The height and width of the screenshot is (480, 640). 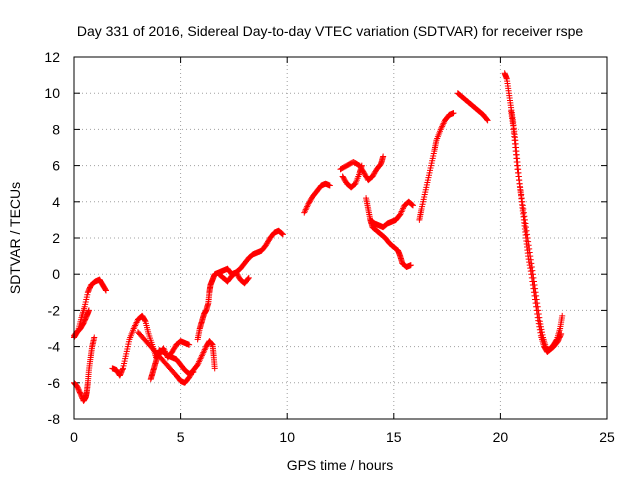 I want to click on x-tick-label: 0, so click(x=74, y=437).